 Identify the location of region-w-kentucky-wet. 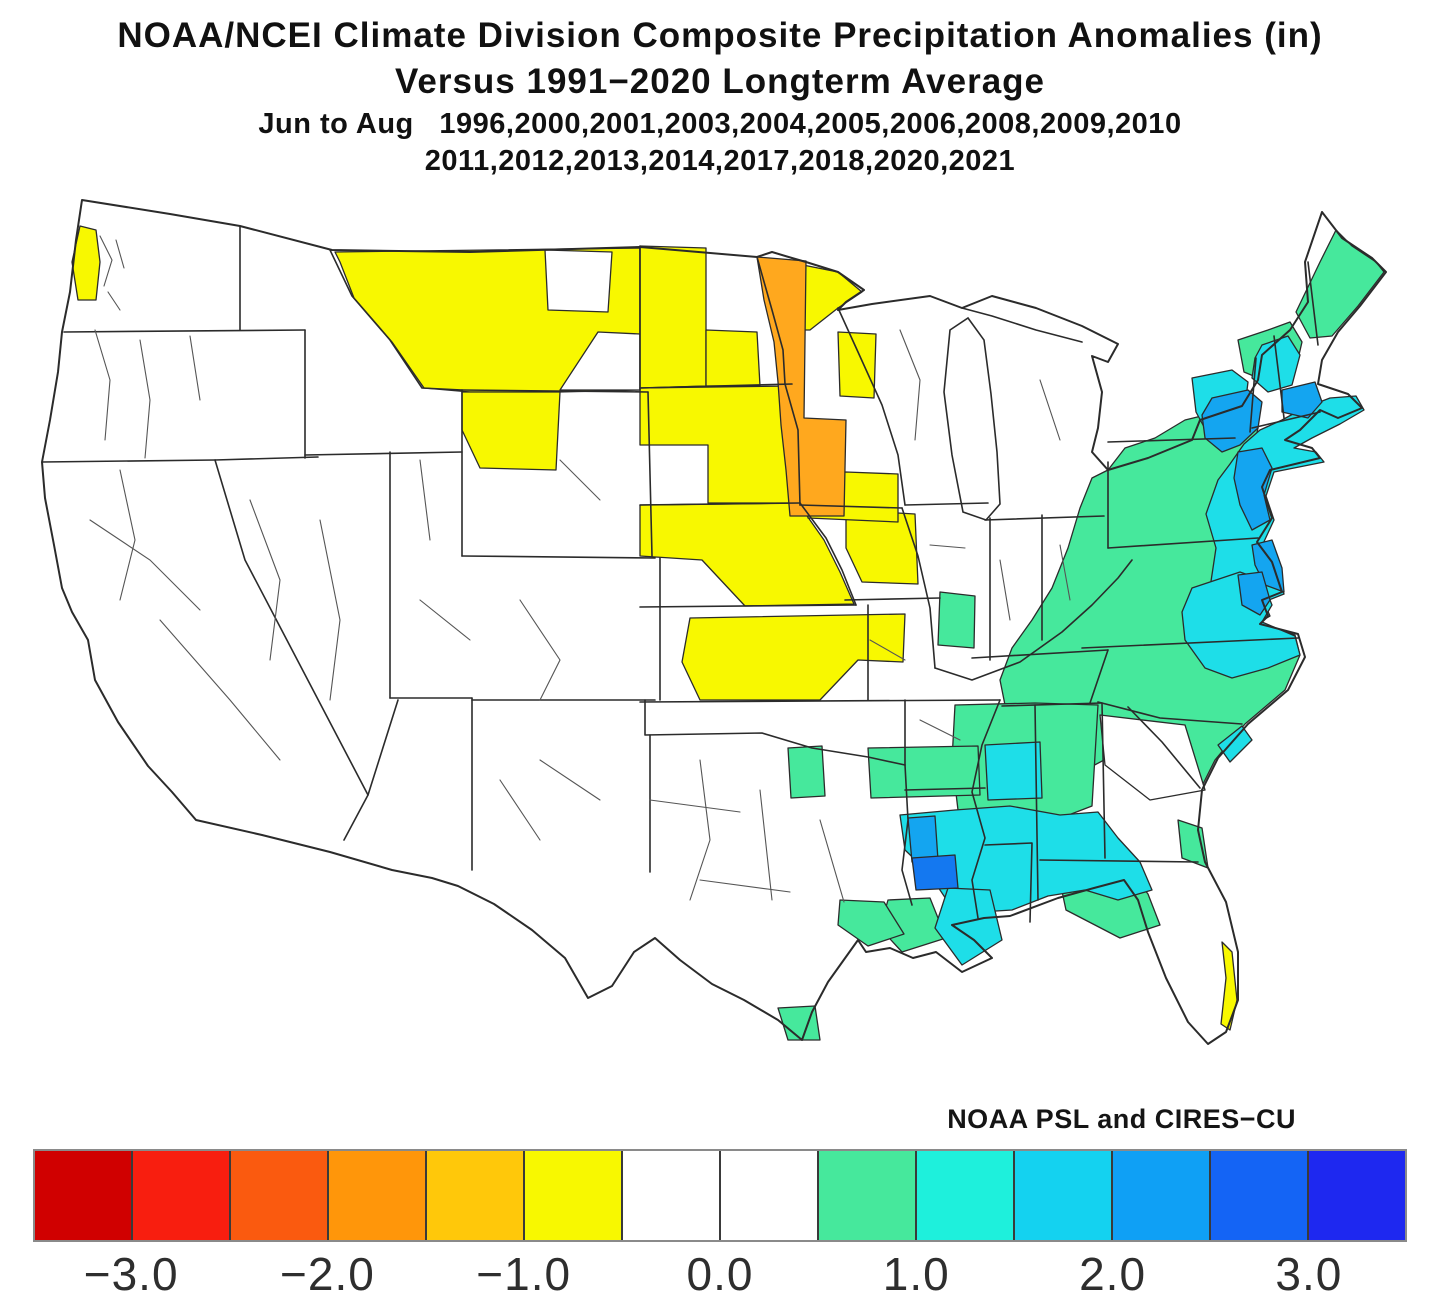
(956, 620).